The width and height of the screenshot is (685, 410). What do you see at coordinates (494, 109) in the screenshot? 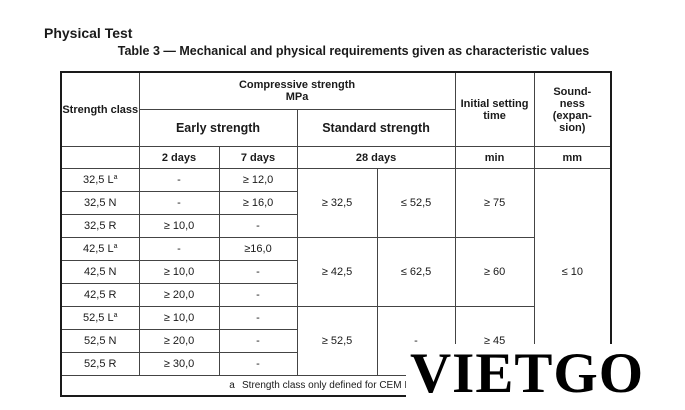
I see `initial-setting-time-header: Initial setting time` at bounding box center [494, 109].